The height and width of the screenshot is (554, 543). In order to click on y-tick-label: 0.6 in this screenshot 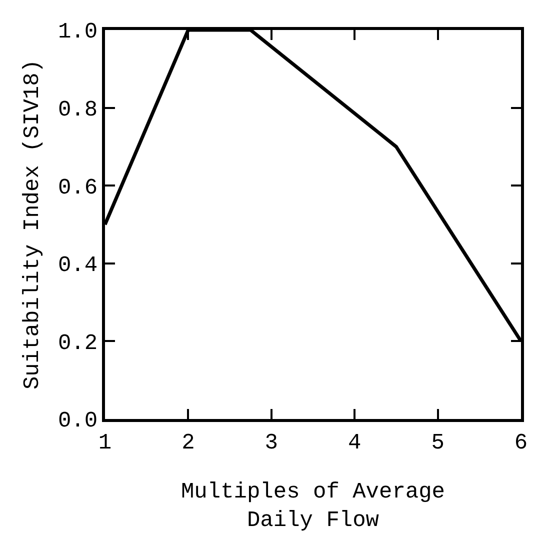, I will do `click(78, 187)`.